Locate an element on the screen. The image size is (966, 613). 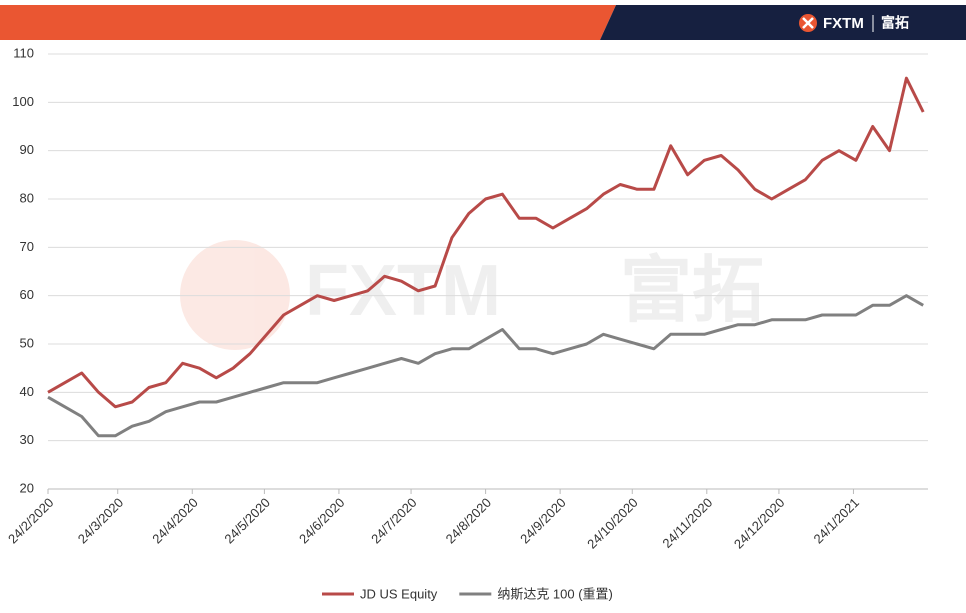
y-tick-label: 50 is located at coordinates (27, 342).